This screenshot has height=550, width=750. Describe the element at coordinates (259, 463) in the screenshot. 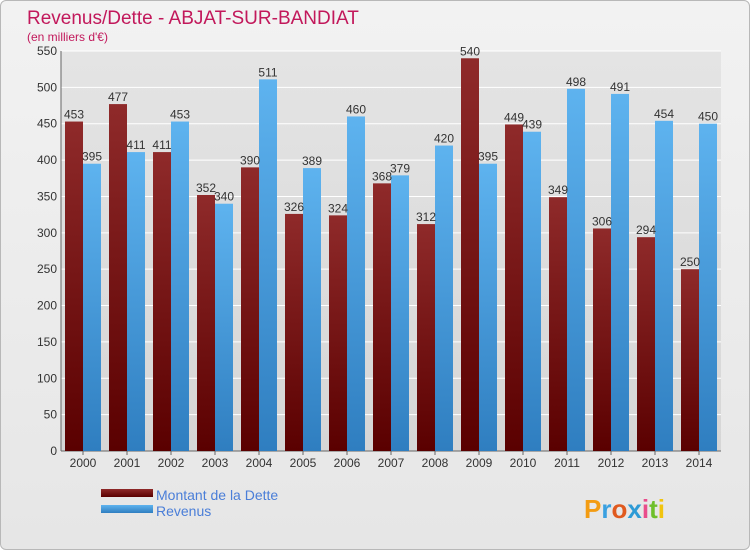

I see `x-tick-label: 2004` at that location.